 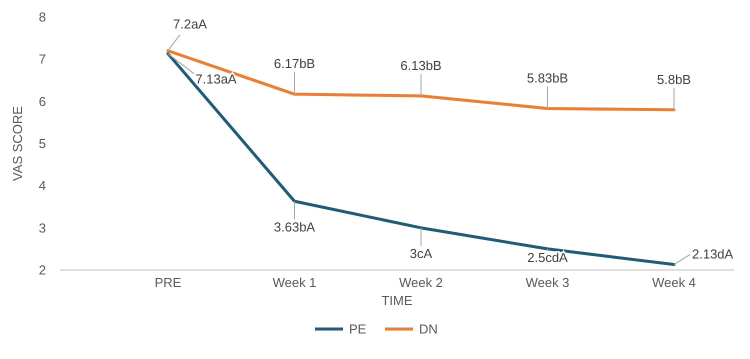 I want to click on x-axis-title: TIME, so click(x=397, y=300).